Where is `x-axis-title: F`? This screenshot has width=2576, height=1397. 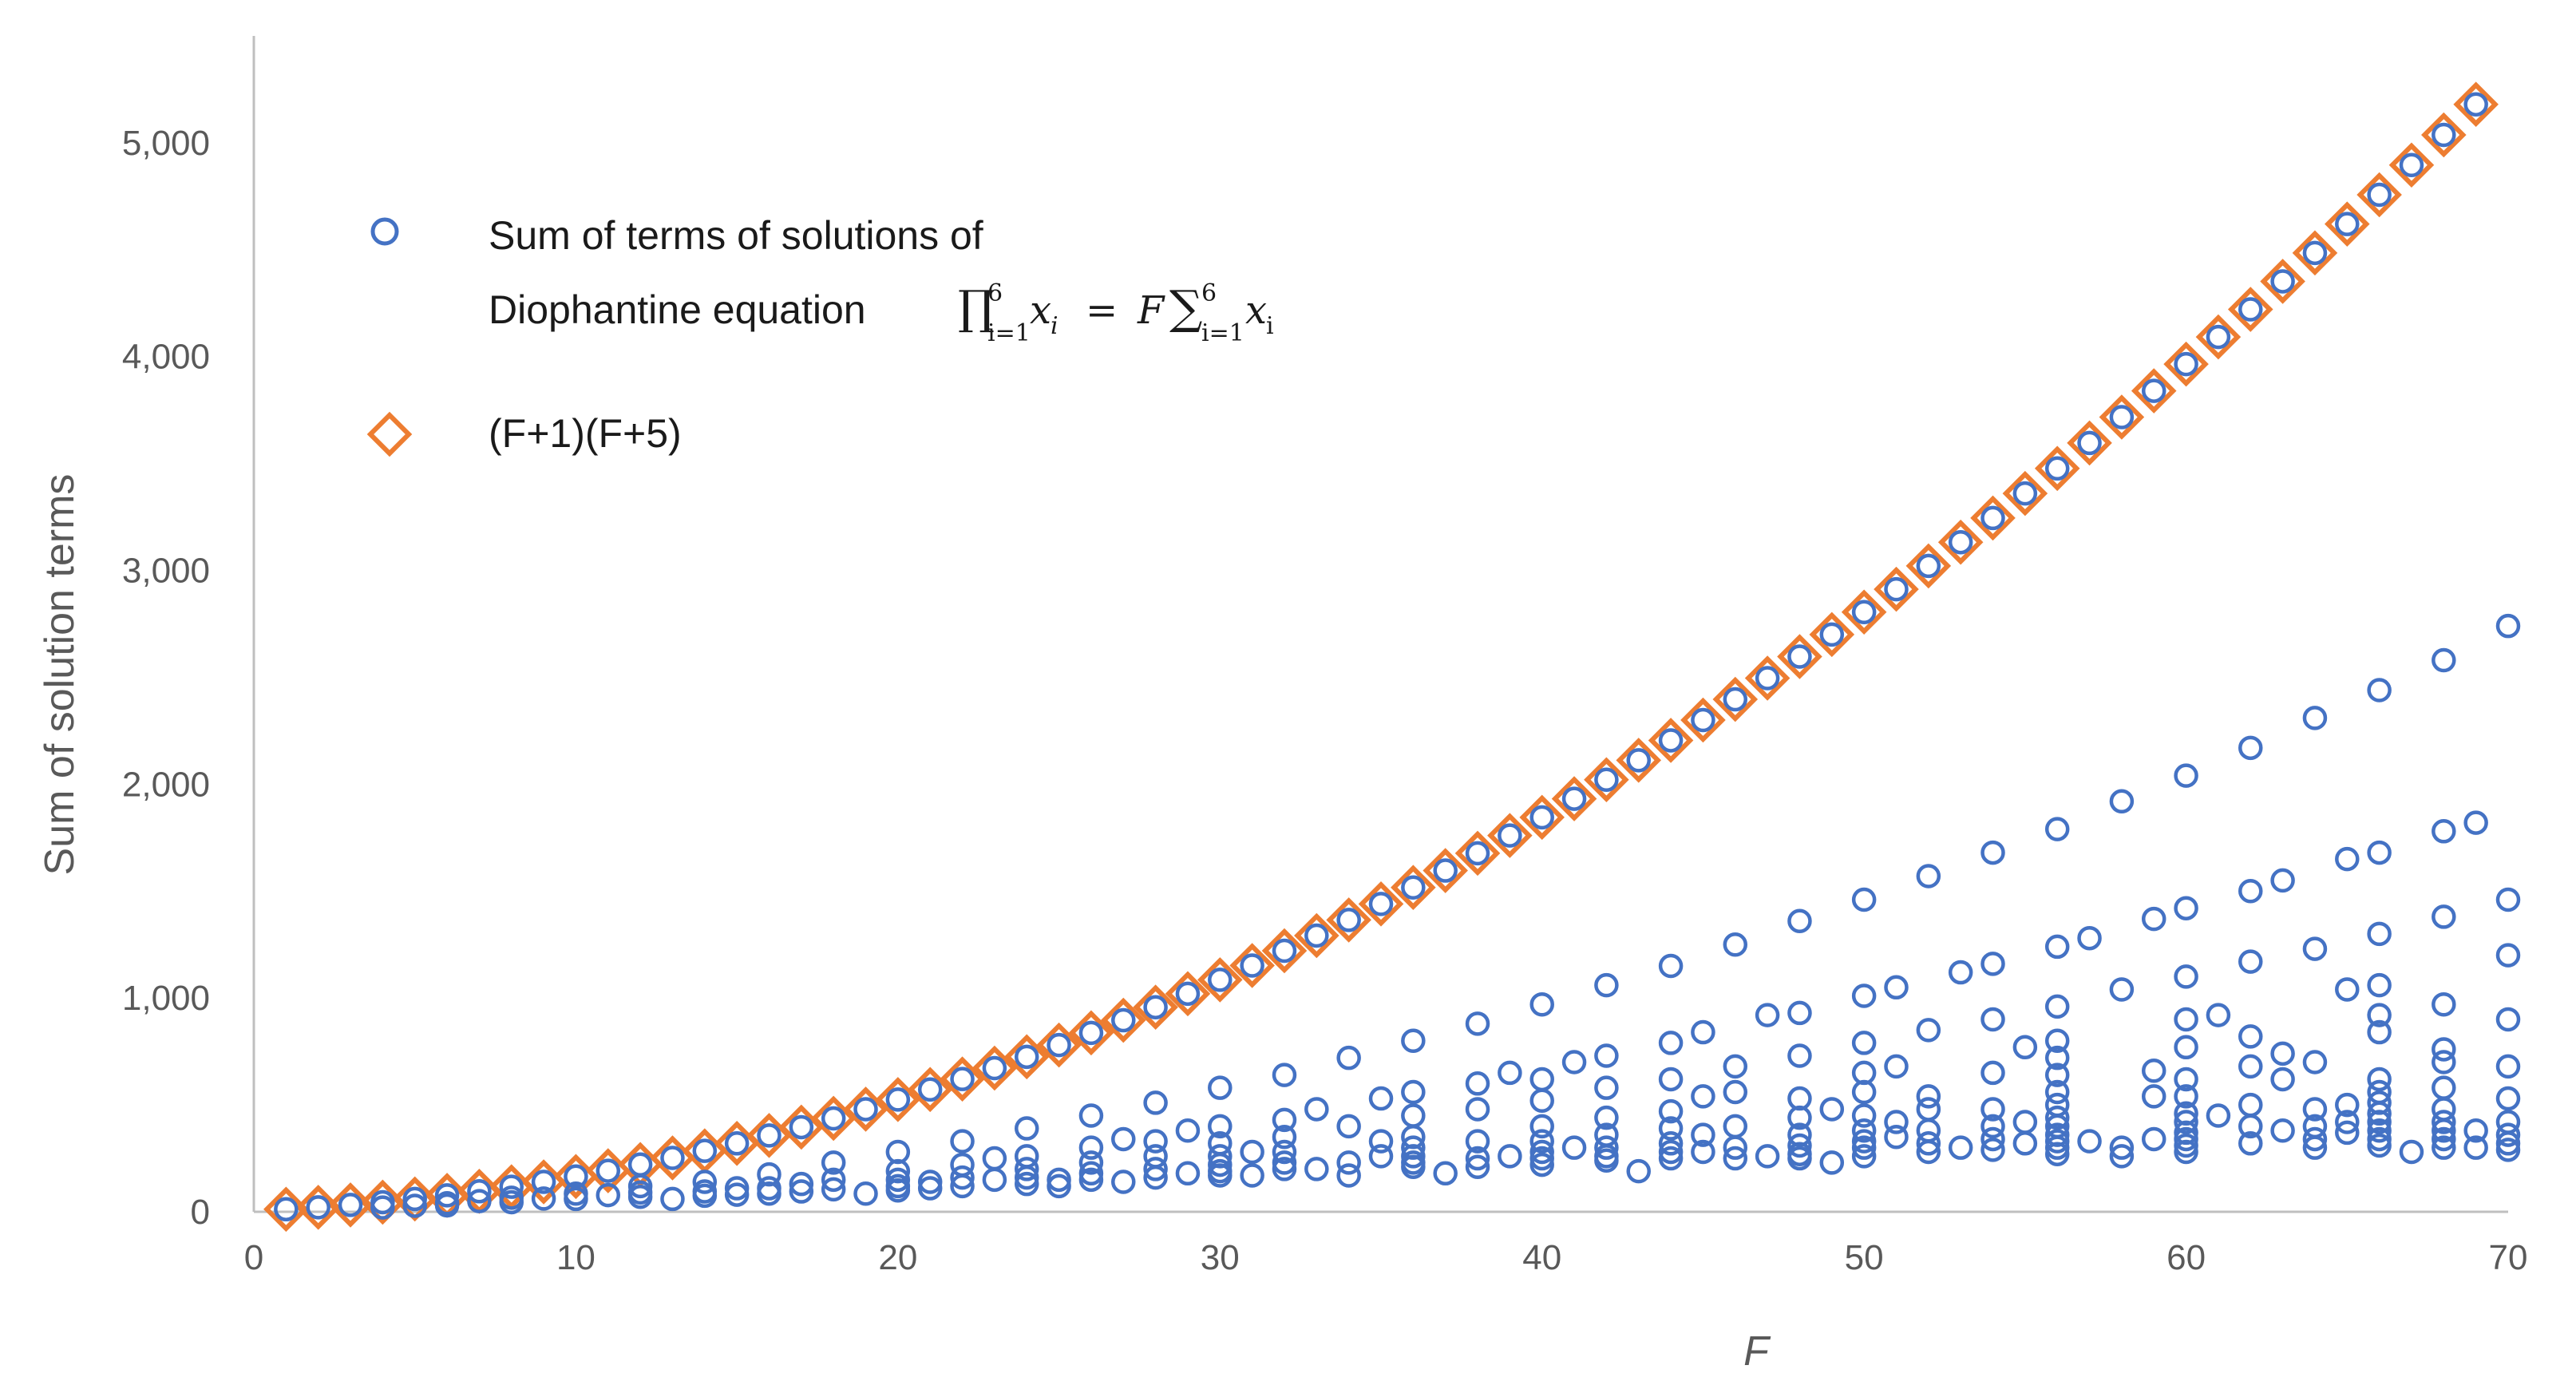 x-axis-title: F is located at coordinates (1757, 1351).